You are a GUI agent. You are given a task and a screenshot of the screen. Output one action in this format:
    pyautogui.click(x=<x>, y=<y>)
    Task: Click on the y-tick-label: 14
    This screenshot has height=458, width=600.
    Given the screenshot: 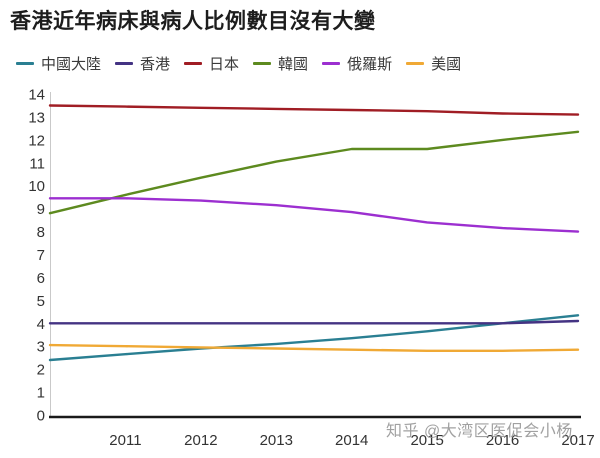 What is the action you would take?
    pyautogui.click(x=36, y=94)
    